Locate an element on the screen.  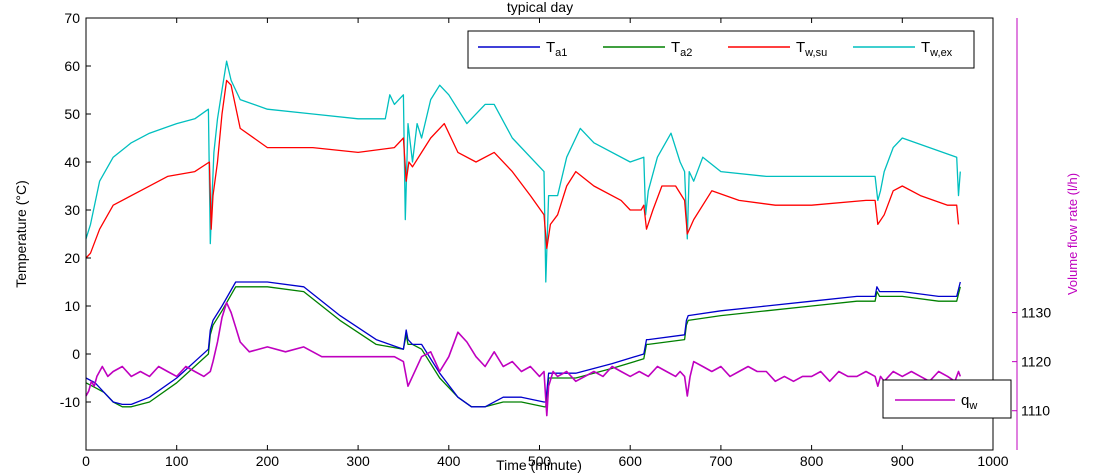
y-left-tick-label: 40 is located at coordinates (72, 162).